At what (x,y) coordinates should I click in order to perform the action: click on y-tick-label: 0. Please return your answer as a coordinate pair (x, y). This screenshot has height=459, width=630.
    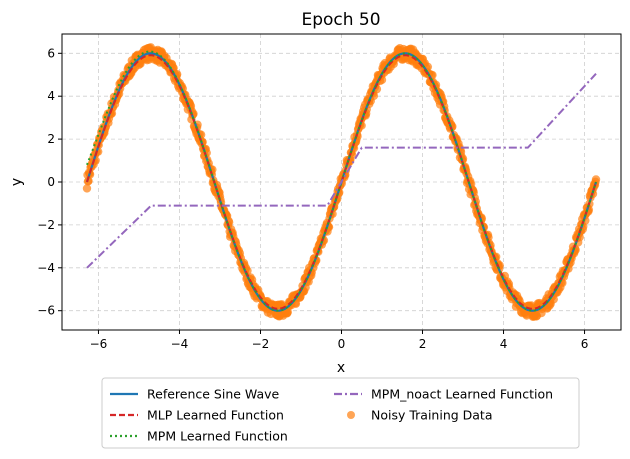
    Looking at the image, I should click on (51, 182).